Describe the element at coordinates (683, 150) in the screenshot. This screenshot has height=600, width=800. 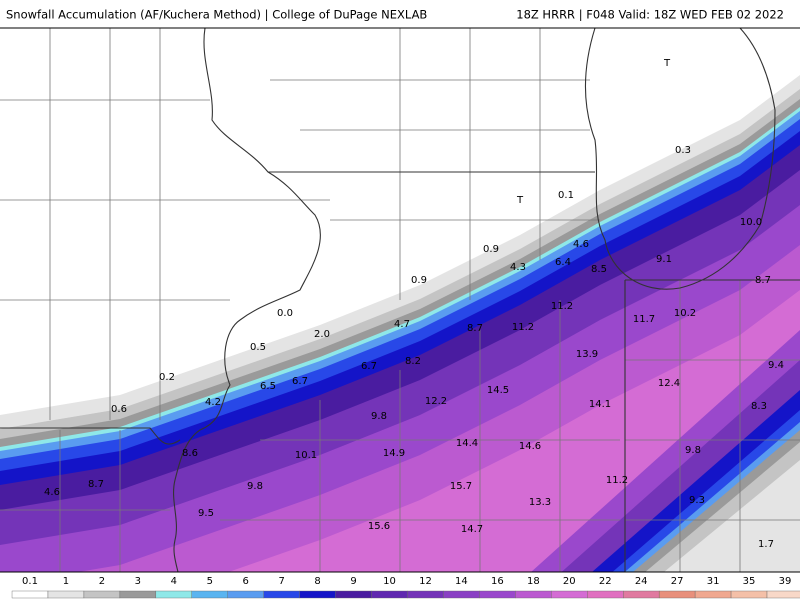
I see `point-label: 0.3` at that location.